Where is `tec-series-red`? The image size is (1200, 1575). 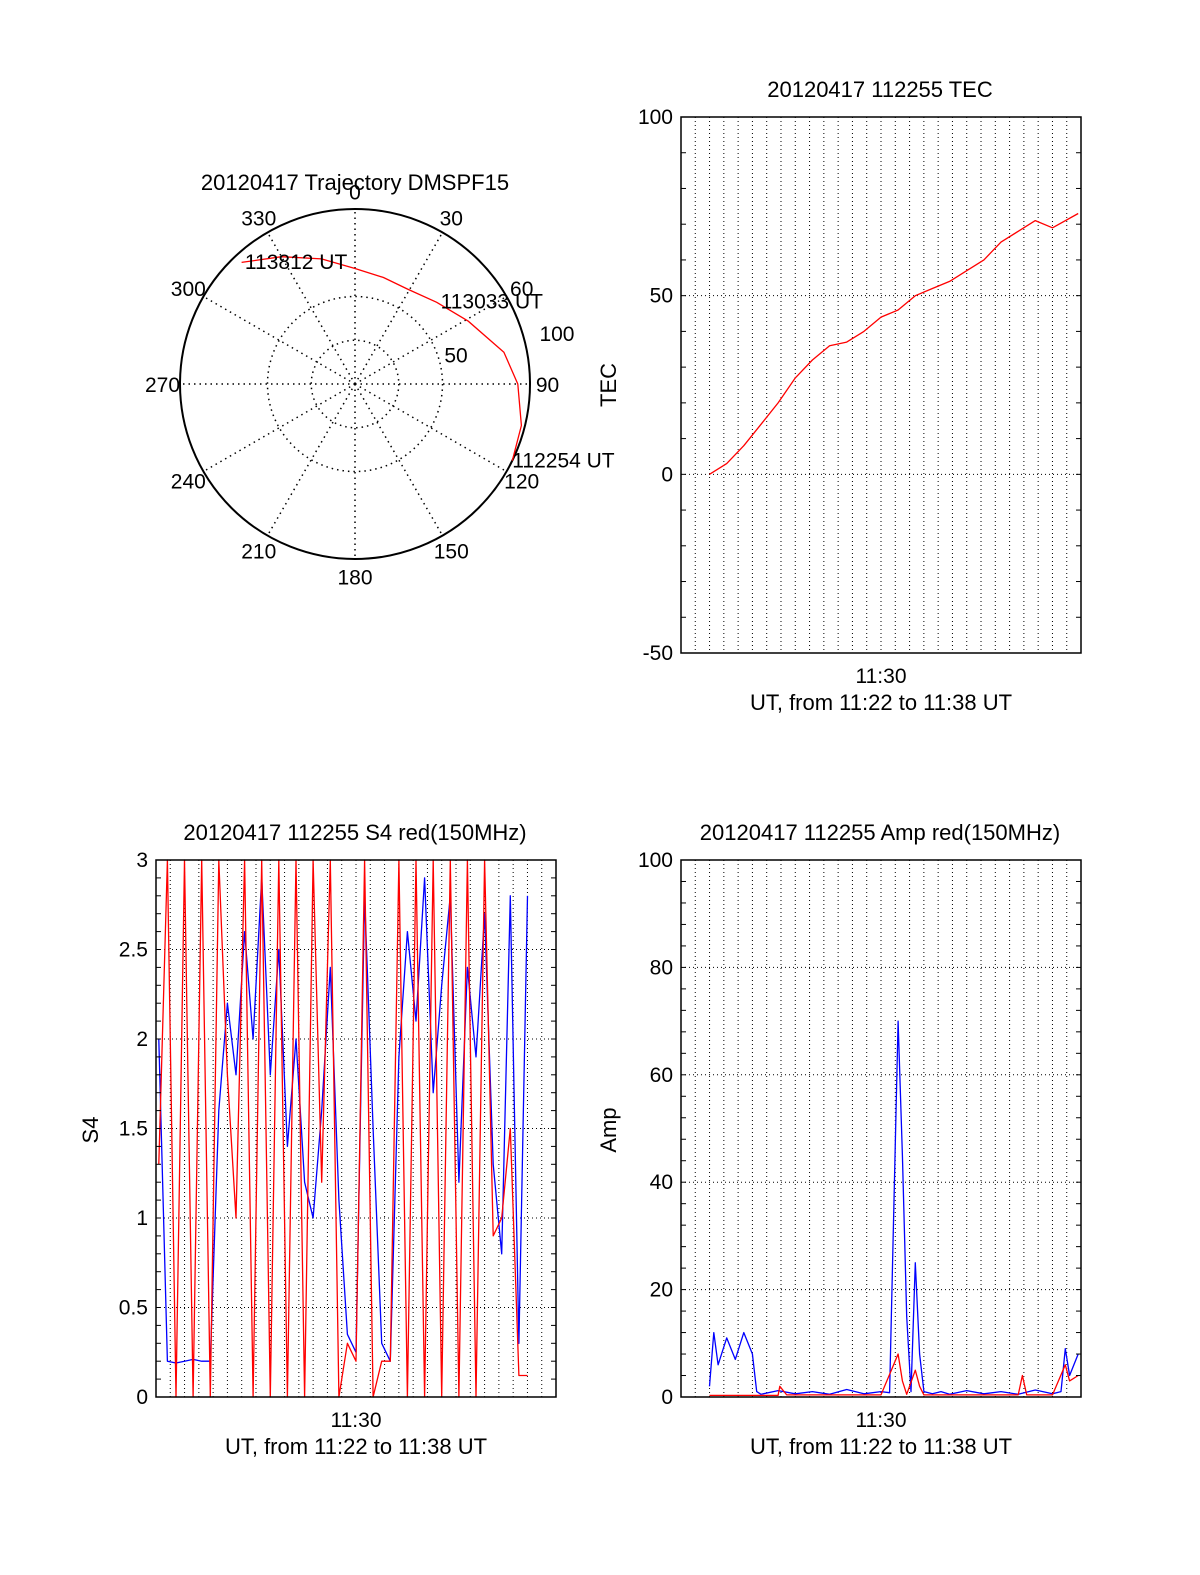 tec-series-red is located at coordinates (894, 343).